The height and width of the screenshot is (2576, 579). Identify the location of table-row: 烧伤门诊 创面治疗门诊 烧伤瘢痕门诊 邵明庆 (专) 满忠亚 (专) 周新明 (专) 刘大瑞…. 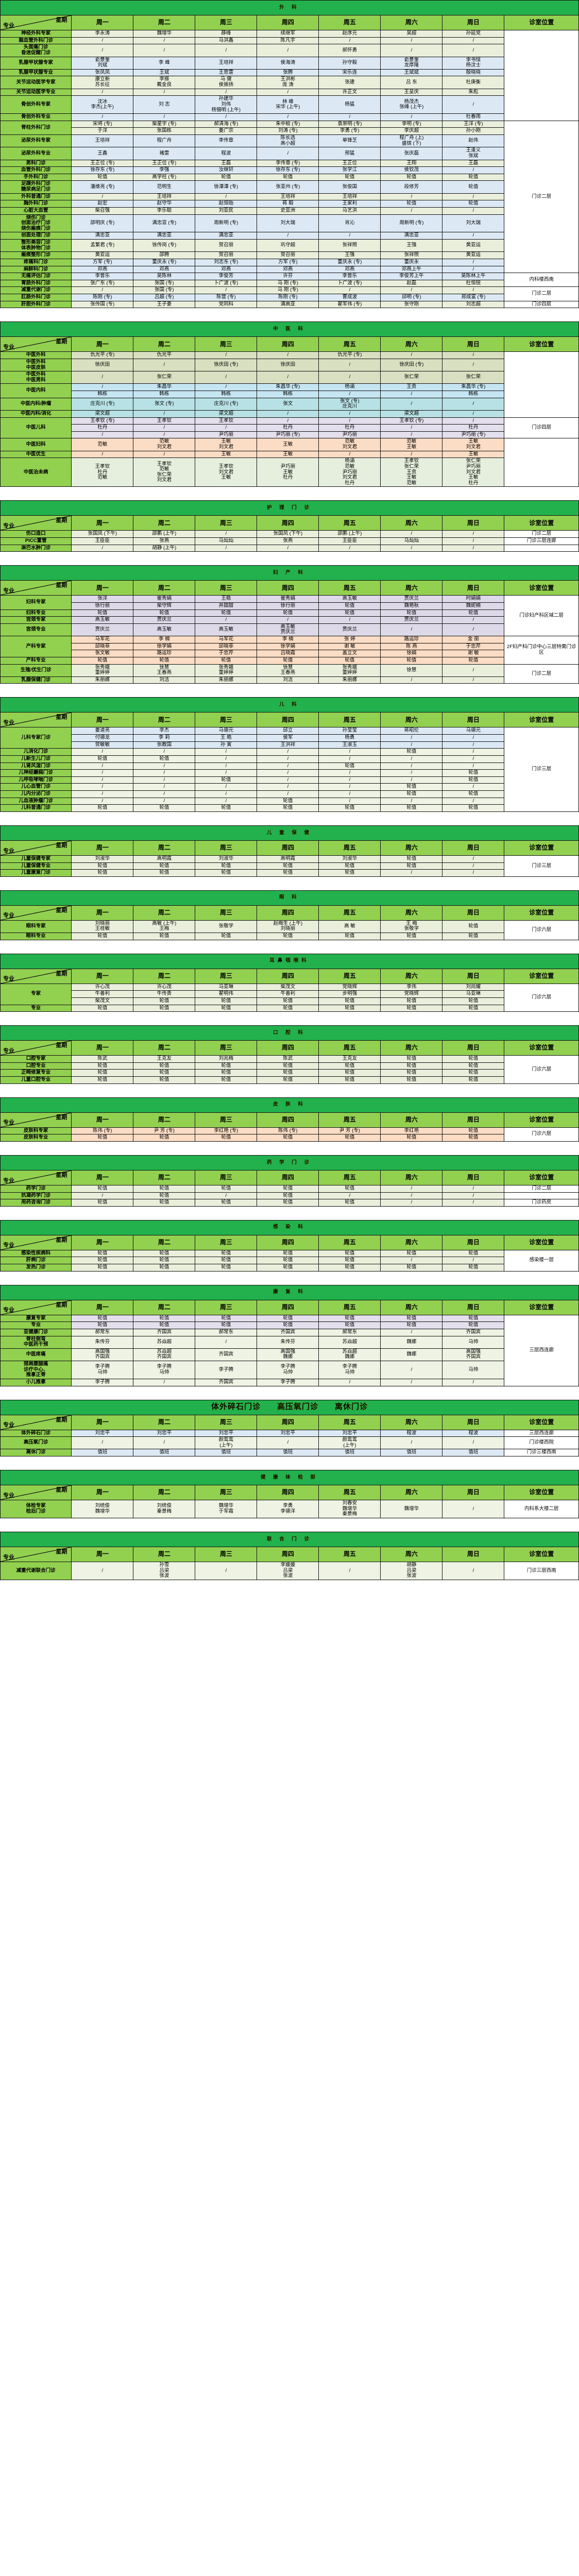
(289, 223).